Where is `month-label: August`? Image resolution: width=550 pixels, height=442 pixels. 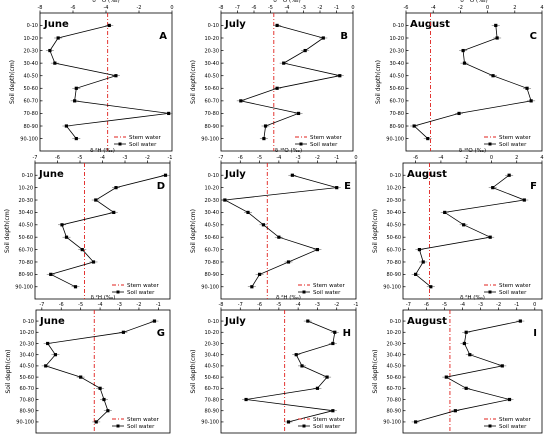
month-label: August is located at coordinates (427, 174).